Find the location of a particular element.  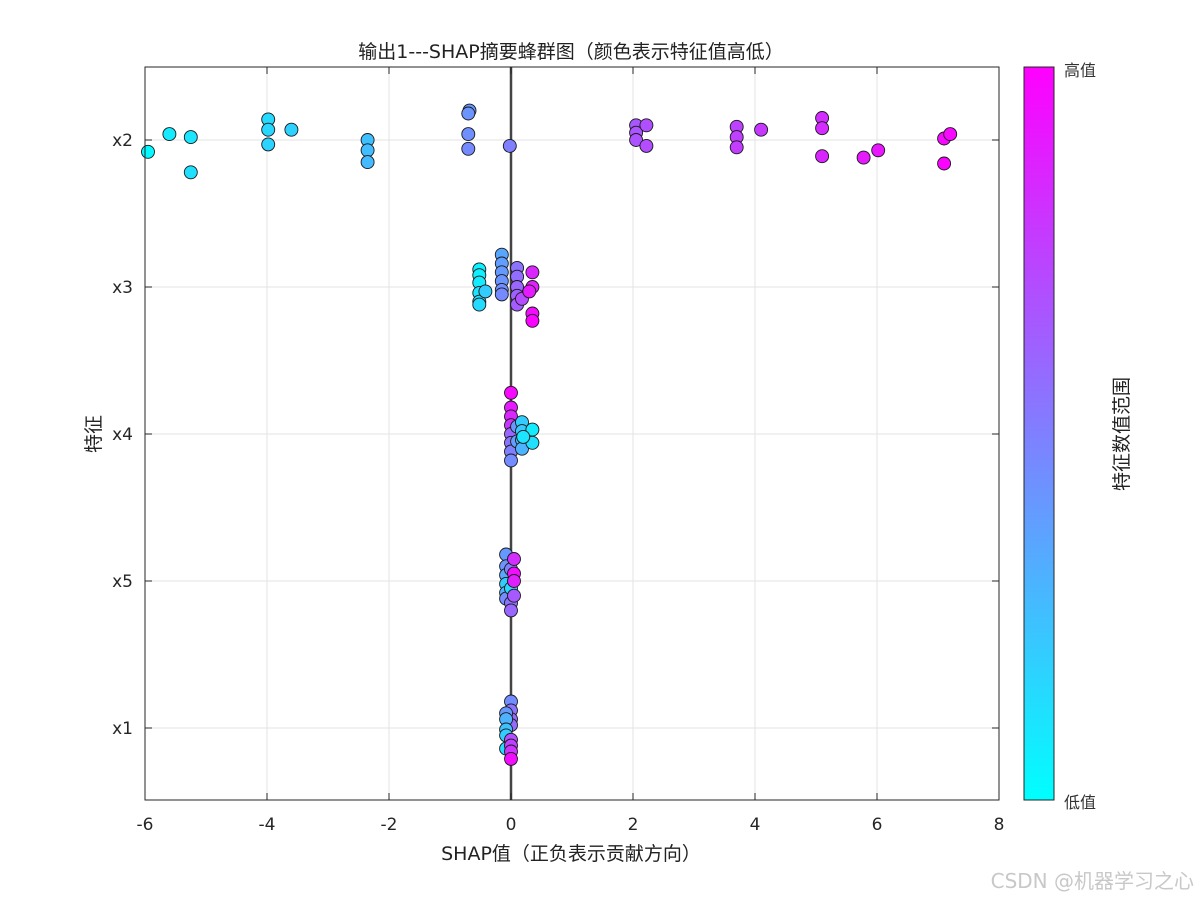

x-tick-label: 8 is located at coordinates (999, 825).